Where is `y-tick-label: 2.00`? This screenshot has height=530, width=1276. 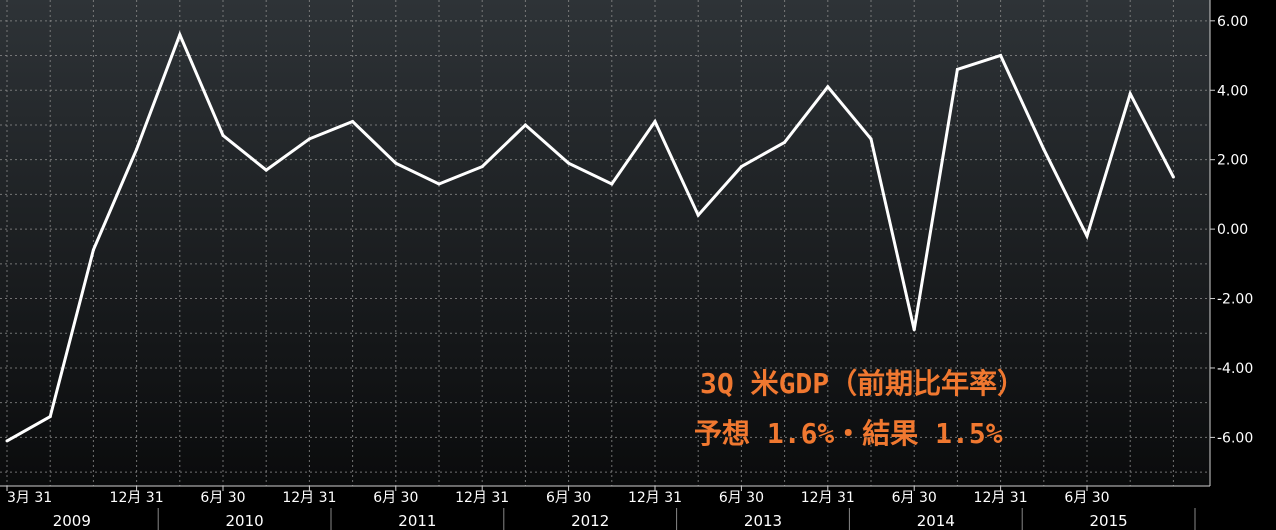 y-tick-label: 2.00 is located at coordinates (1232, 161).